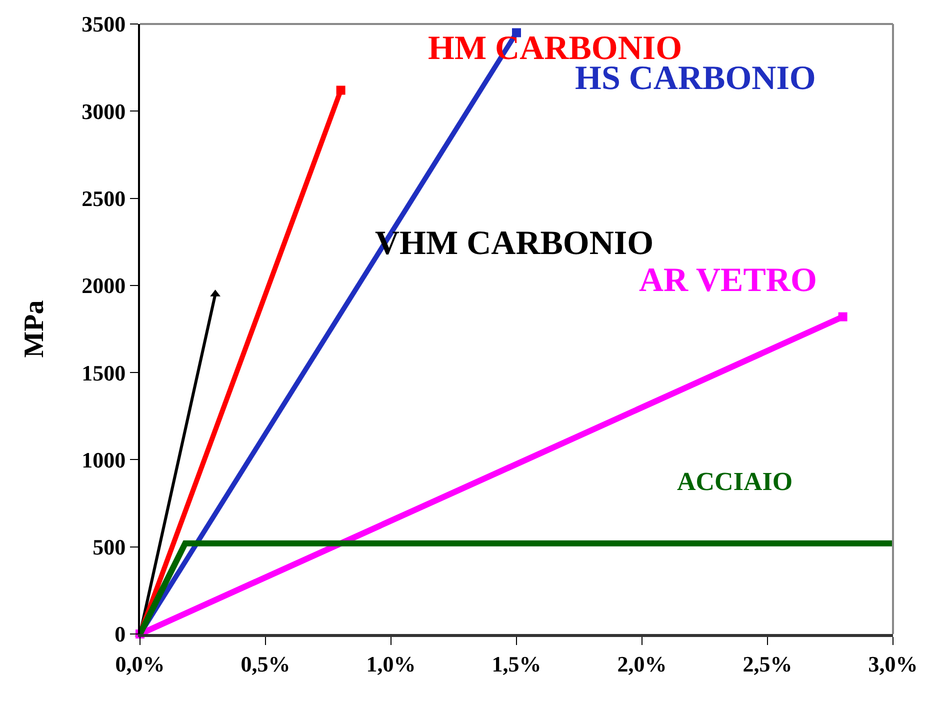  I want to click on y-tick-label: 1000, so click(104, 459).